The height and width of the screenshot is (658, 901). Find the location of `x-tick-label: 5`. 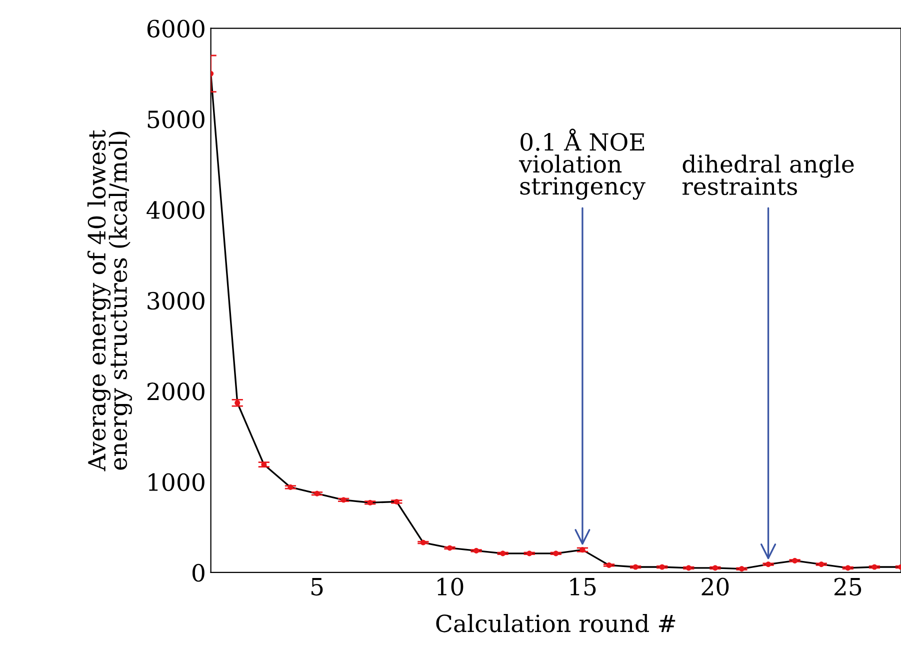

x-tick-label: 5 is located at coordinates (317, 587).